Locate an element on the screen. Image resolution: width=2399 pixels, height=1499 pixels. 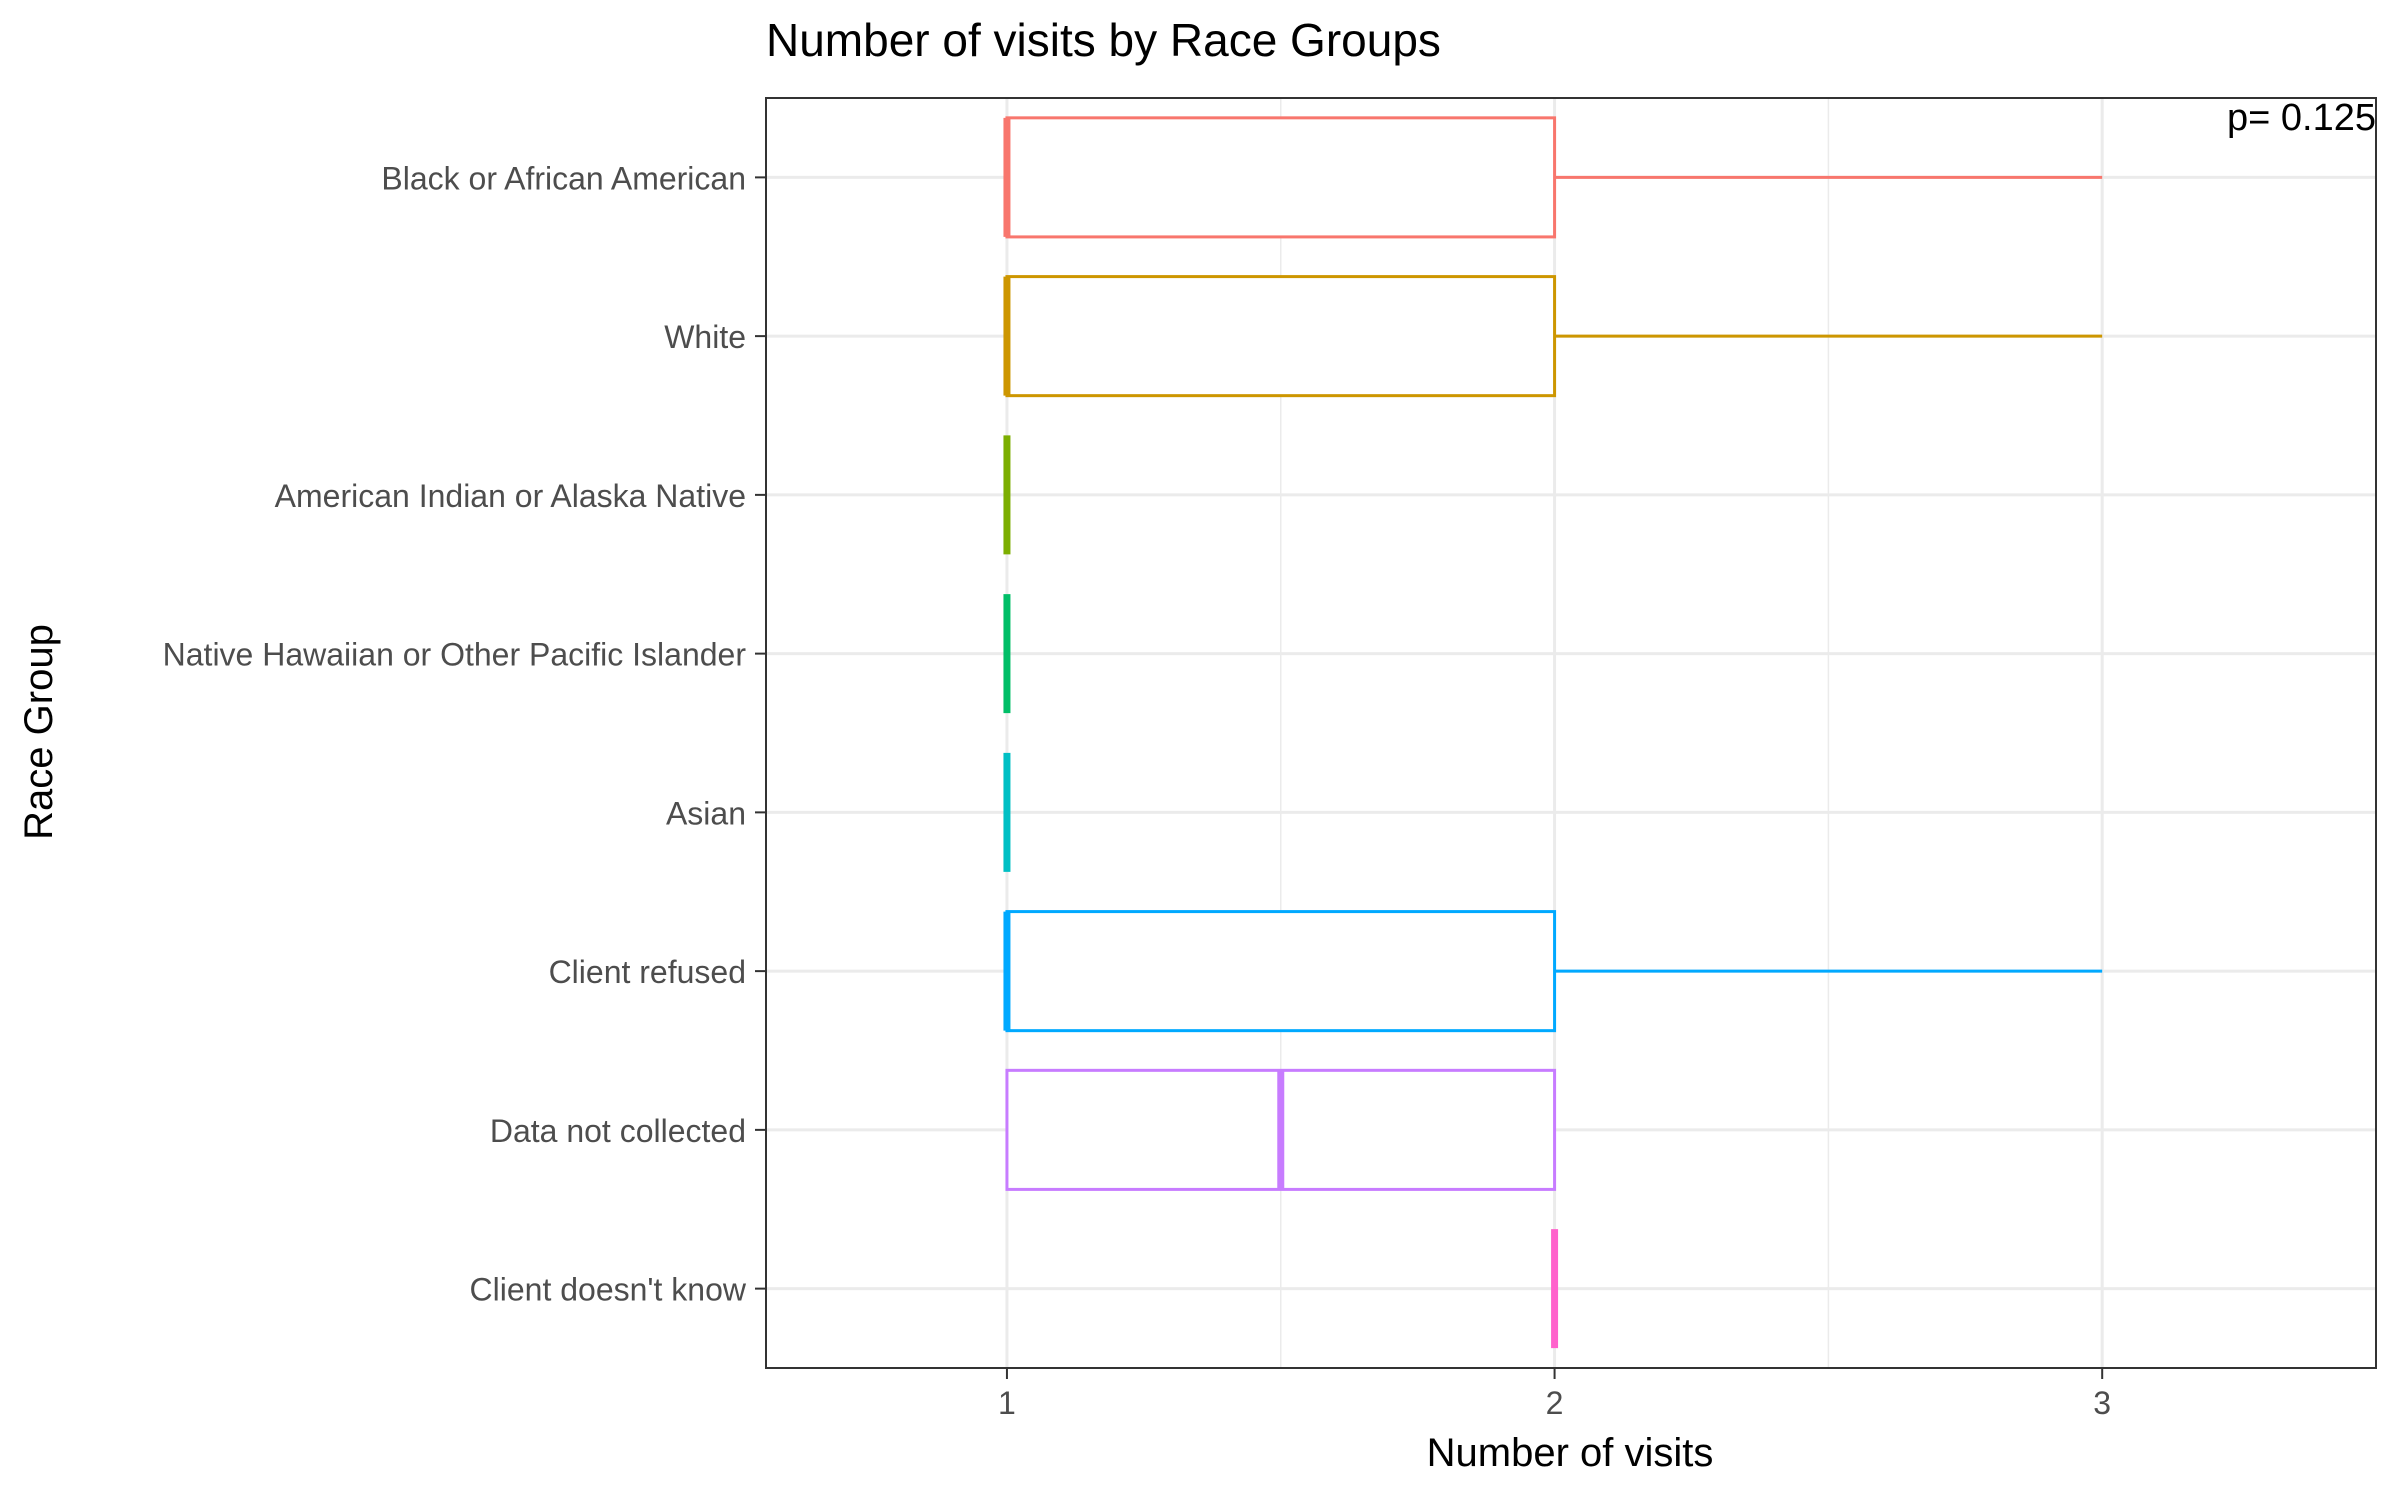
x-tick-label: 1 is located at coordinates (1007, 1403).